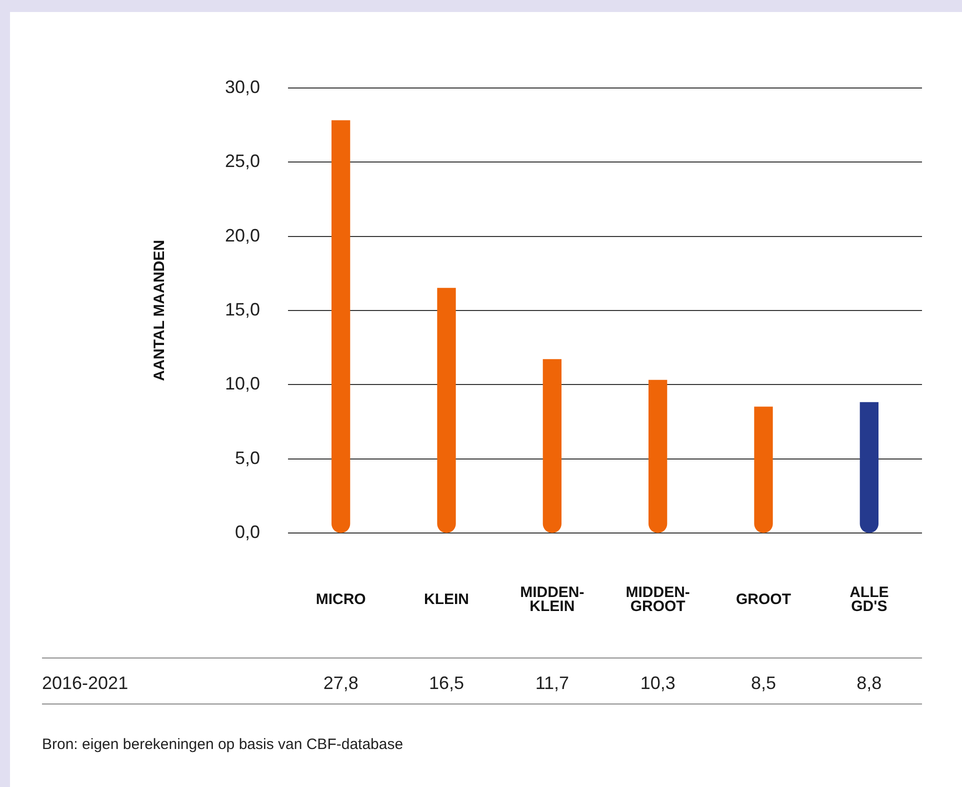 The image size is (962, 787). I want to click on y-tick-label: 25,0, so click(242, 161).